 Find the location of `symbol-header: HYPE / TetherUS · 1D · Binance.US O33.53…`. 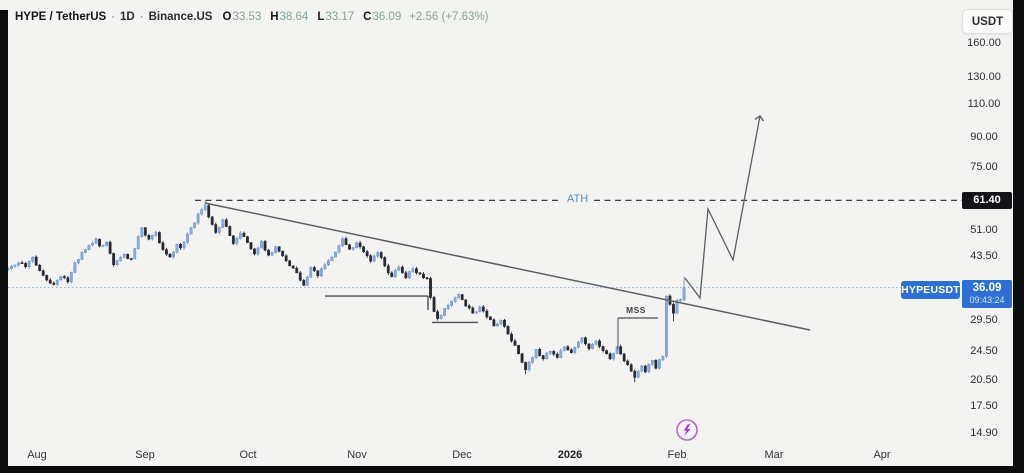

symbol-header: HYPE / TetherUS · 1D · Binance.US O33.53… is located at coordinates (252, 17).